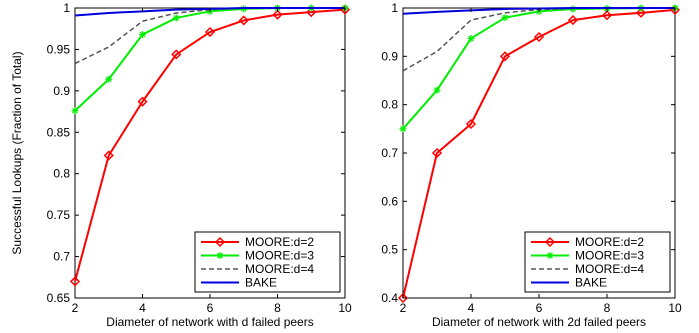 The image size is (699, 333). I want to click on y-tick-label-left-1: 0.7, so click(61, 257).